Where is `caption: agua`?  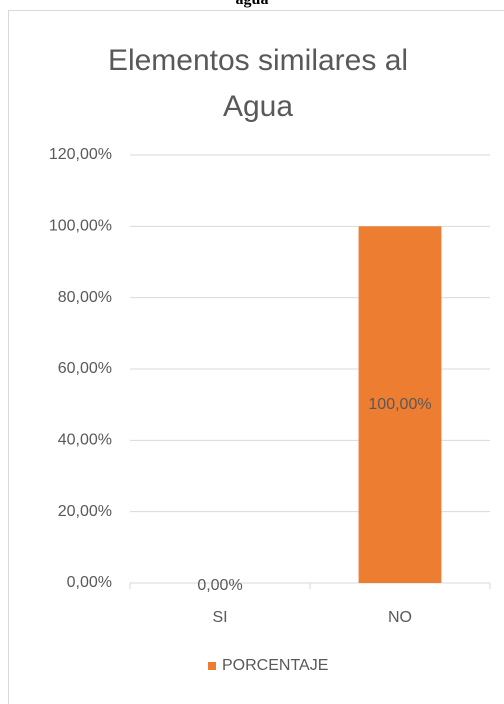 caption: agua is located at coordinates (252, 4).